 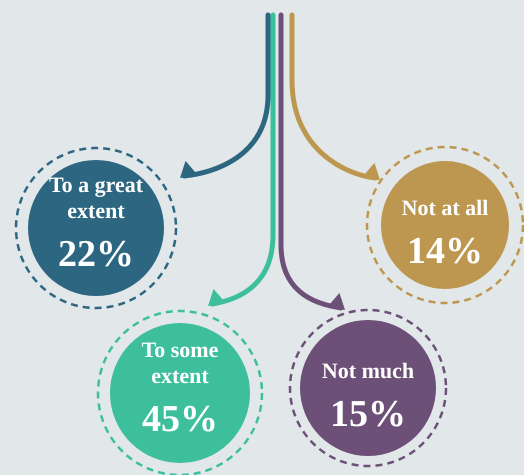 What do you see at coordinates (96, 254) in the screenshot?
I see `data-label: 22%` at bounding box center [96, 254].